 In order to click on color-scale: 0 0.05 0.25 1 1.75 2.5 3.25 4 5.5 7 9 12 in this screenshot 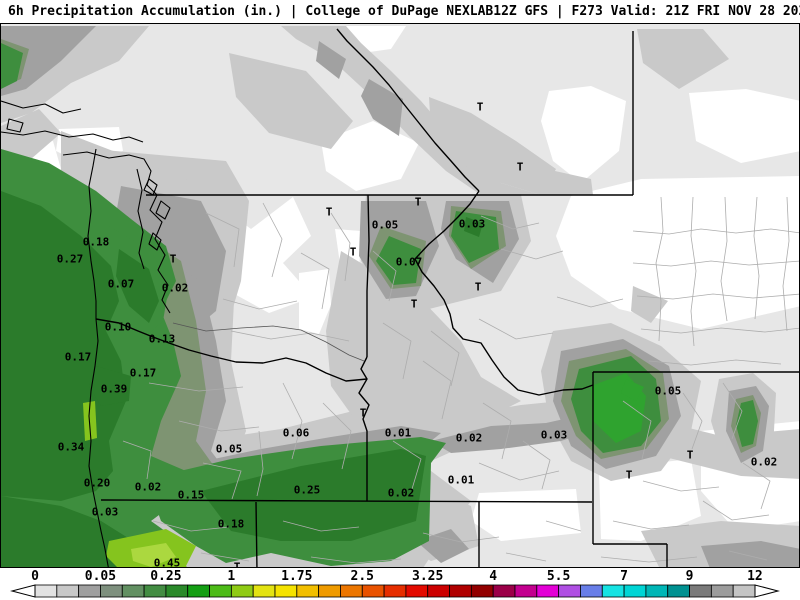, I will do `click(400, 584)`.